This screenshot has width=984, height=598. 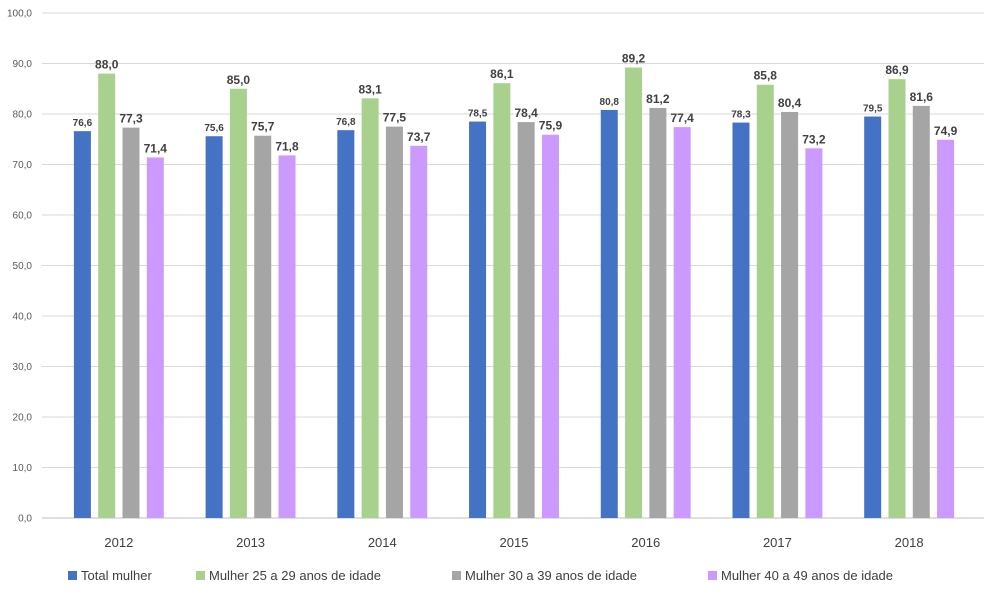 I want to click on y-tick-label: 40,0, so click(x=23, y=317).